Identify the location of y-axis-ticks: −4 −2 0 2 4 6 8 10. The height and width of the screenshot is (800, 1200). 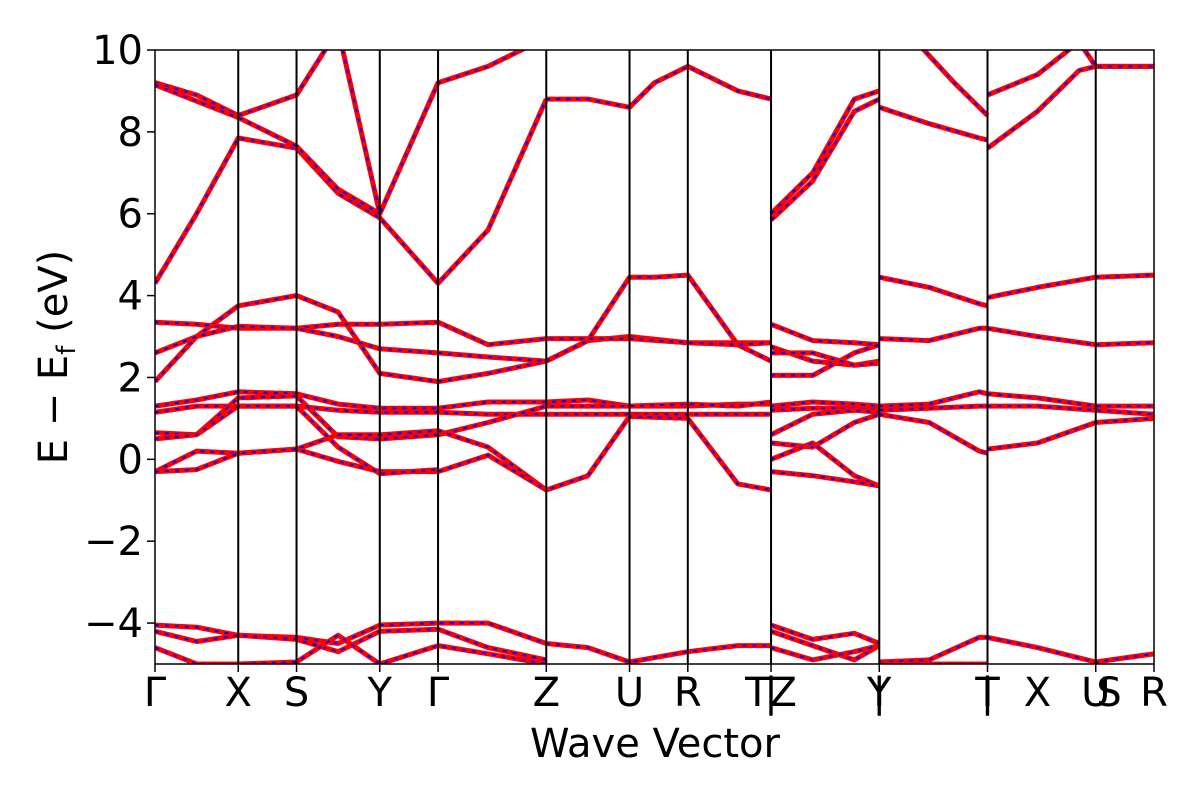
(119, 337).